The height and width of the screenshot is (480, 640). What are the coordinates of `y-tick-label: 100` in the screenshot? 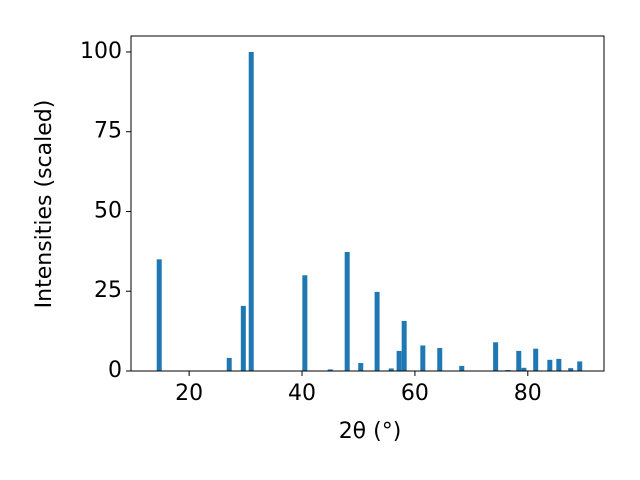 It's located at (101, 51).